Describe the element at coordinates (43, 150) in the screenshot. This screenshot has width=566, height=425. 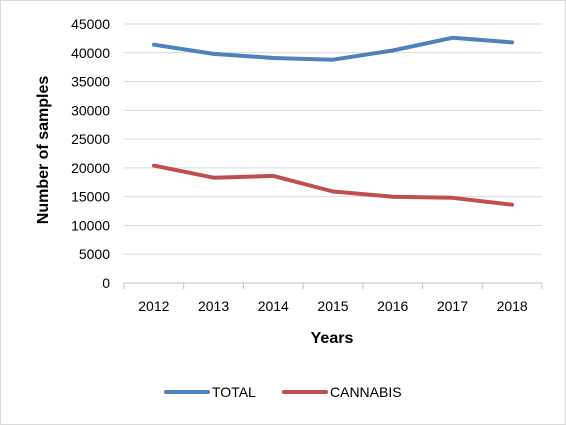
I see `y-axis-title: Number of samples` at that location.